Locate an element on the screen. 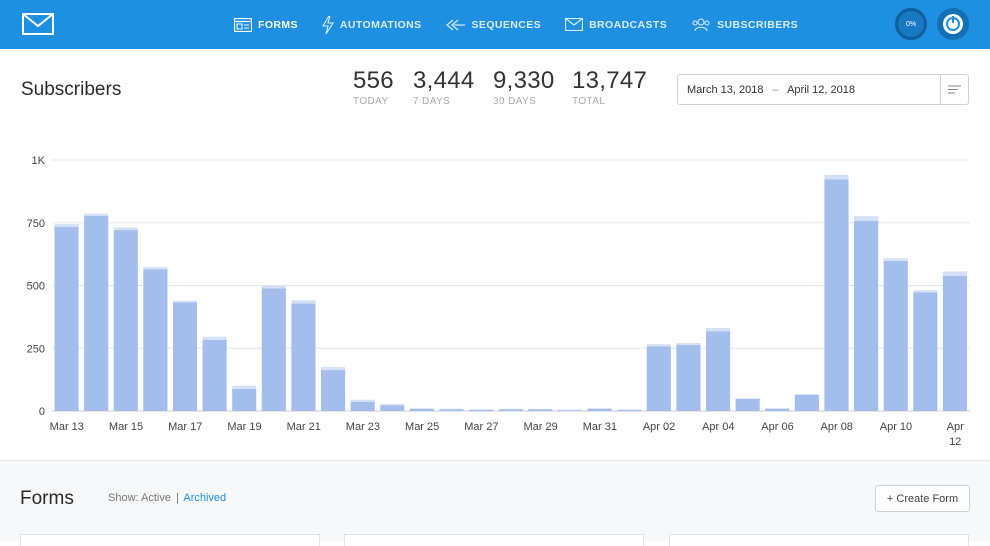 The image size is (990, 546). x-tick-label: Mar 27 is located at coordinates (481, 427).